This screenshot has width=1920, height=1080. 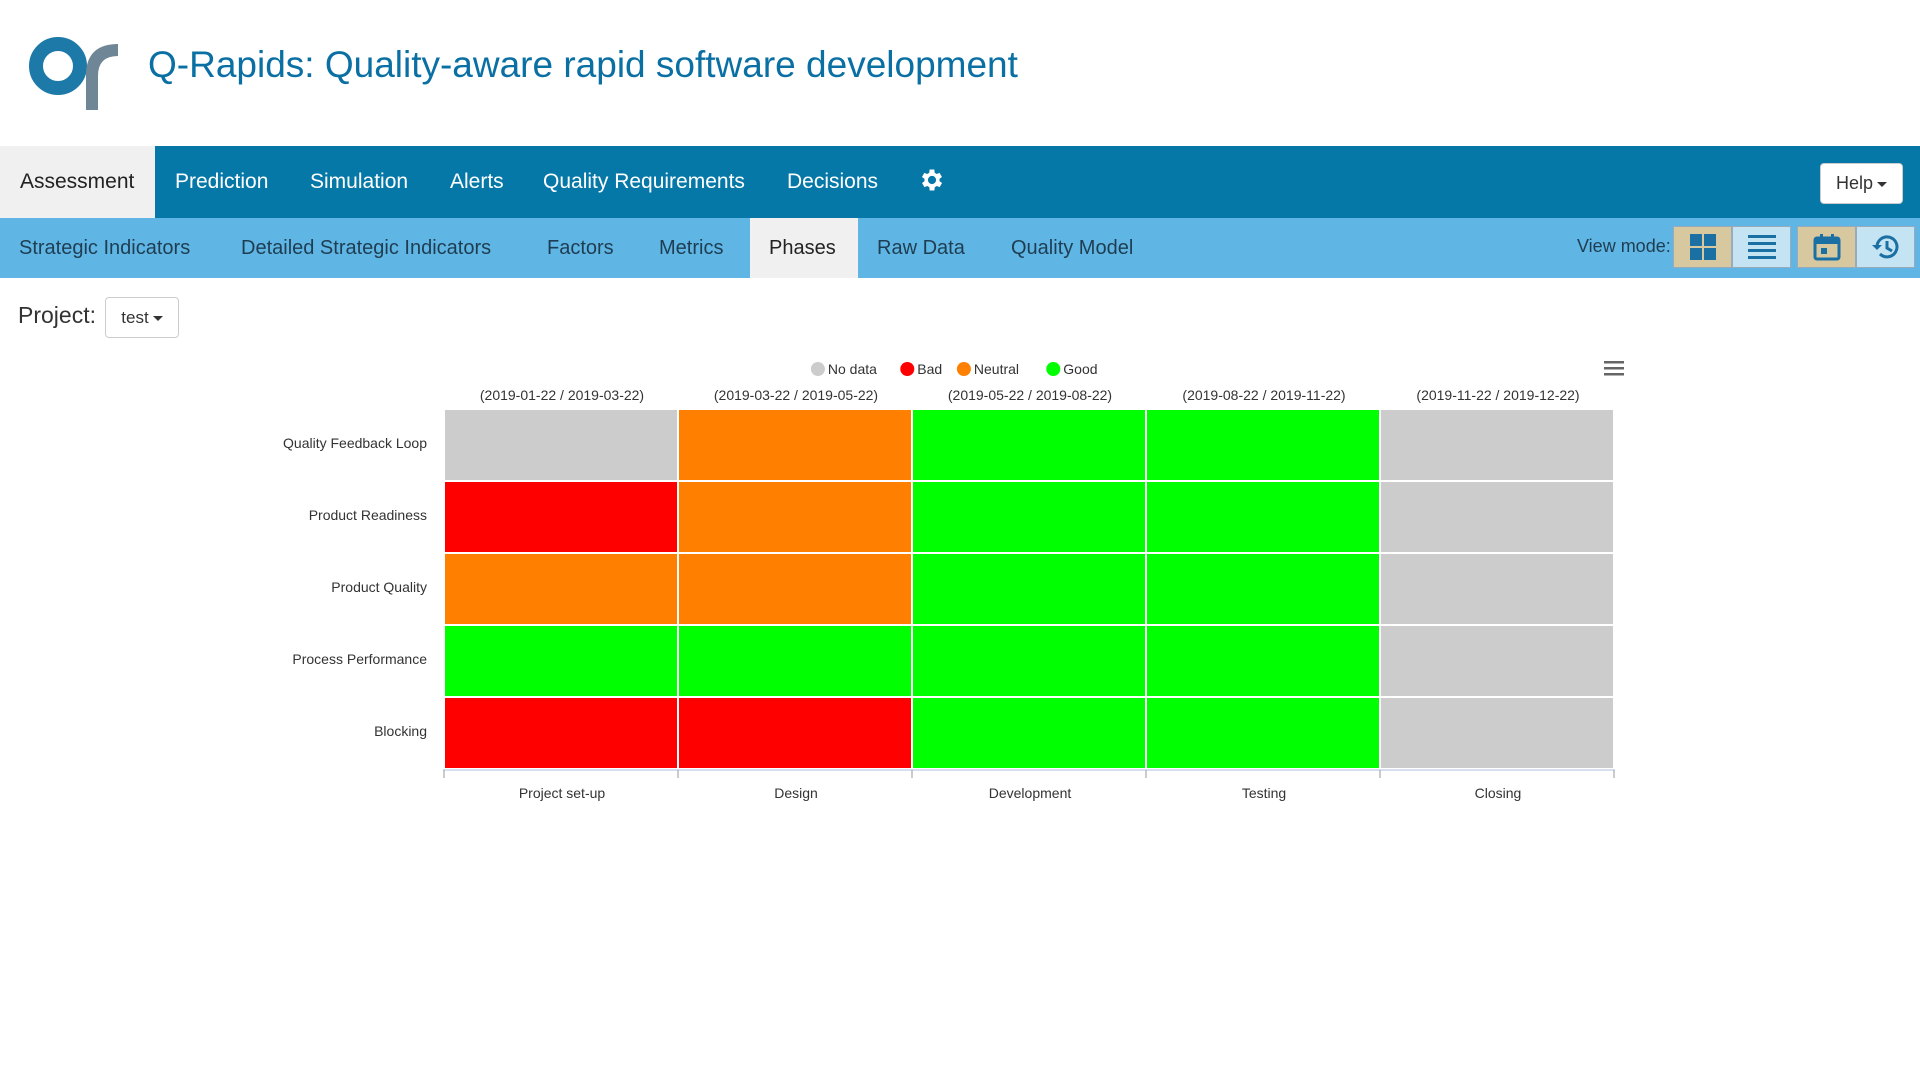 What do you see at coordinates (1497, 445) in the screenshot?
I see `heatmap-cell-quality-feedback-loop-closing` at bounding box center [1497, 445].